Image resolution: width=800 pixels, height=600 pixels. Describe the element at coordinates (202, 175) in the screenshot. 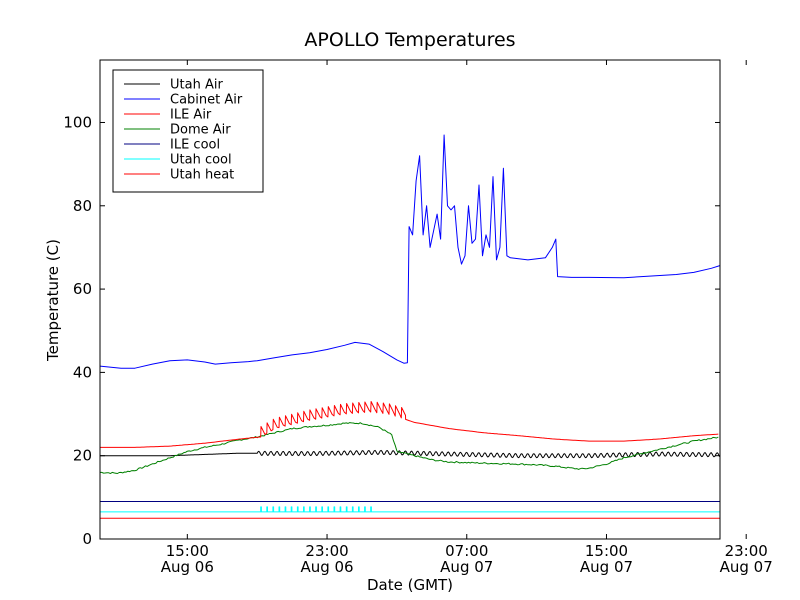

I see `legend-label-utah-heat: Utah heat` at that location.